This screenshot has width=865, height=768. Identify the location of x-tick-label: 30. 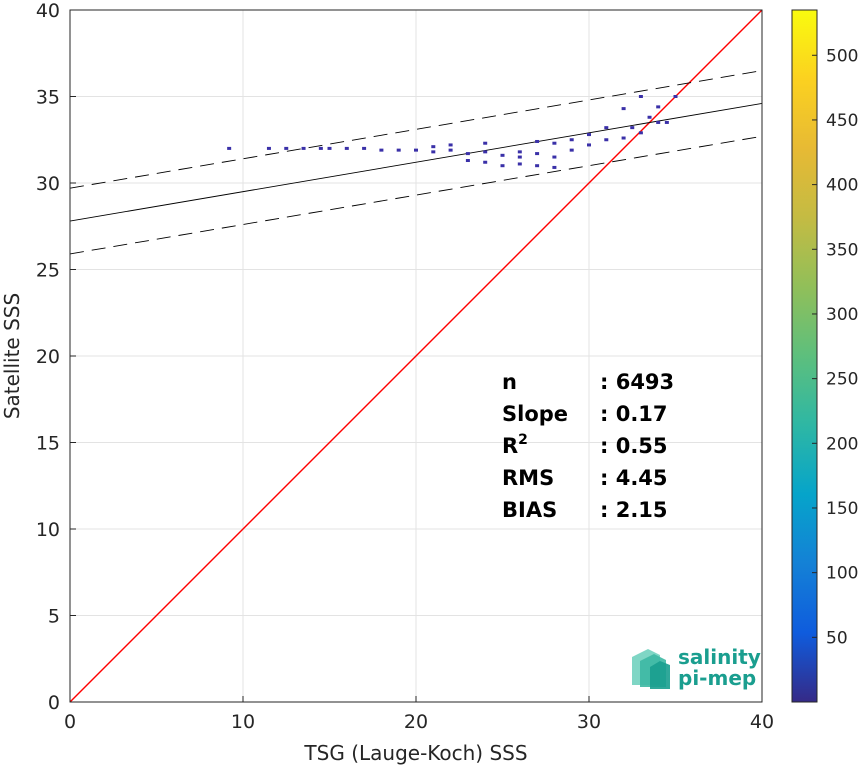
(589, 722).